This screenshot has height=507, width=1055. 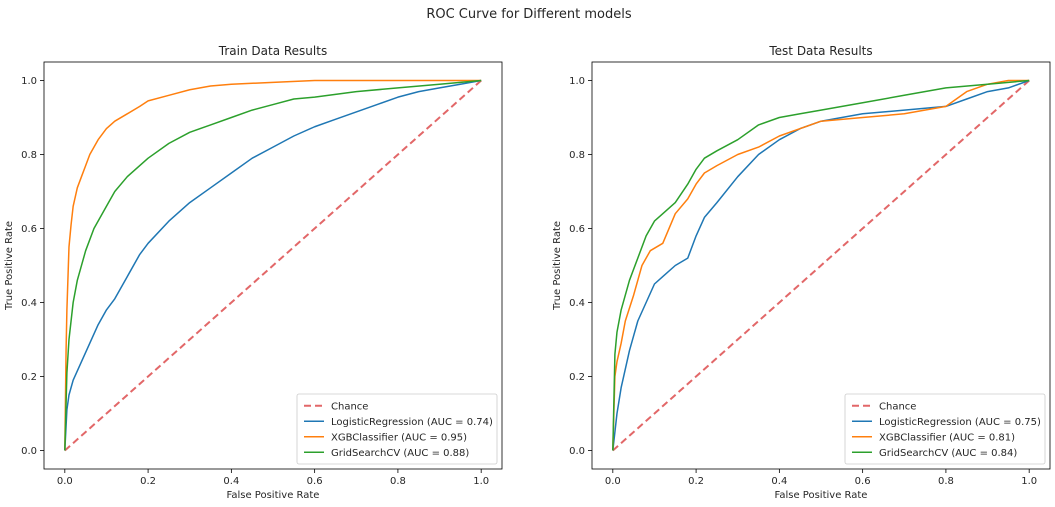 I want to click on test-x-tick-label: 0.6, so click(x=863, y=481).